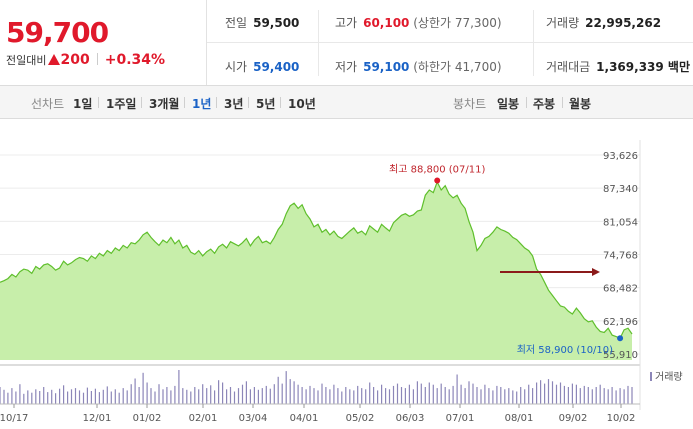  What do you see at coordinates (508, 104) in the screenshot?
I see `tab-daily-candle: 일봉` at bounding box center [508, 104].